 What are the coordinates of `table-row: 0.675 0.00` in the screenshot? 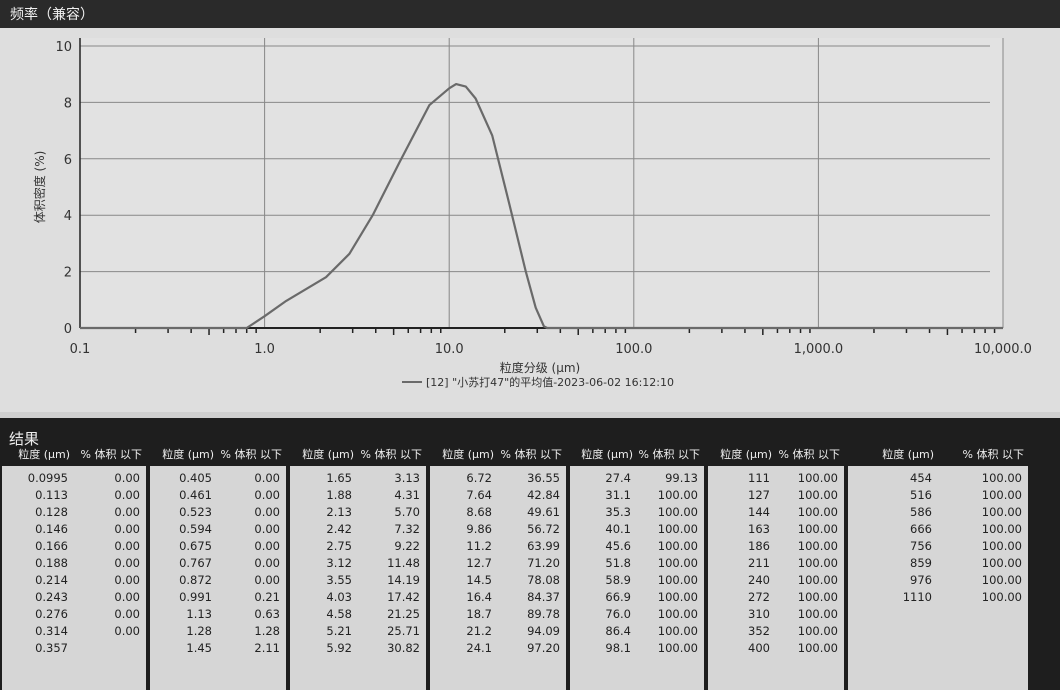 It's located at (218, 546).